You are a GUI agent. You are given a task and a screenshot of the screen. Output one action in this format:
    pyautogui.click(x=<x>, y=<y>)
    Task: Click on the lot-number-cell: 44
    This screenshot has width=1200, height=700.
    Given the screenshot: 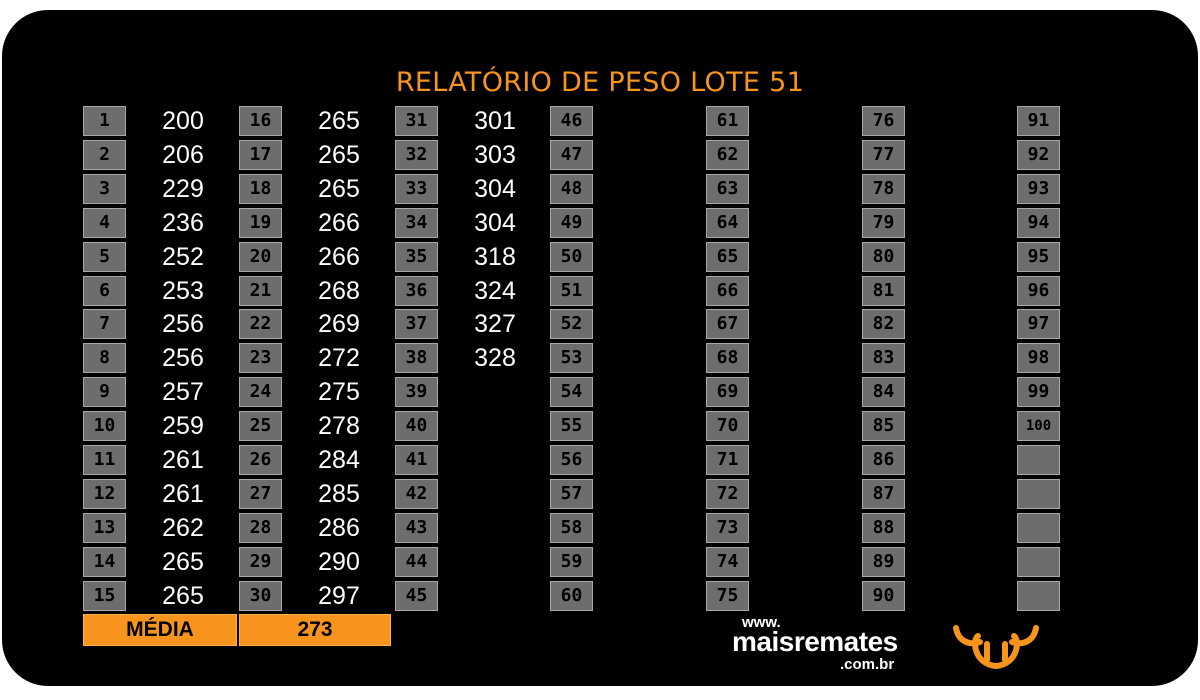 What is the action you would take?
    pyautogui.click(x=416, y=562)
    